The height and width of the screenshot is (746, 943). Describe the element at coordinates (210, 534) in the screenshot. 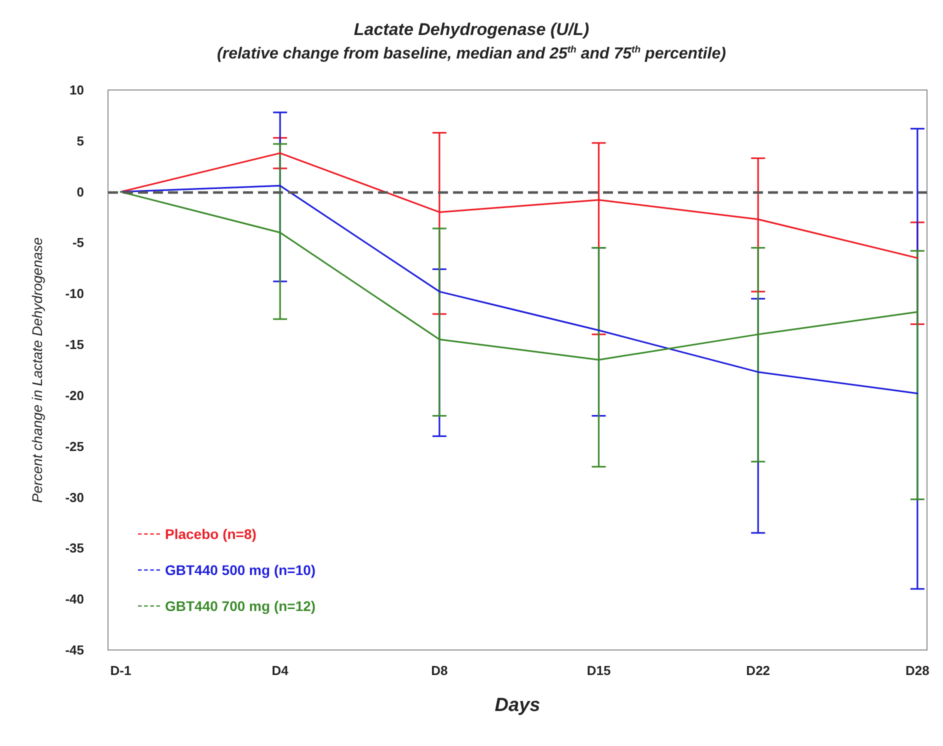

I see `legend-label: Placebo (n=8)` at that location.